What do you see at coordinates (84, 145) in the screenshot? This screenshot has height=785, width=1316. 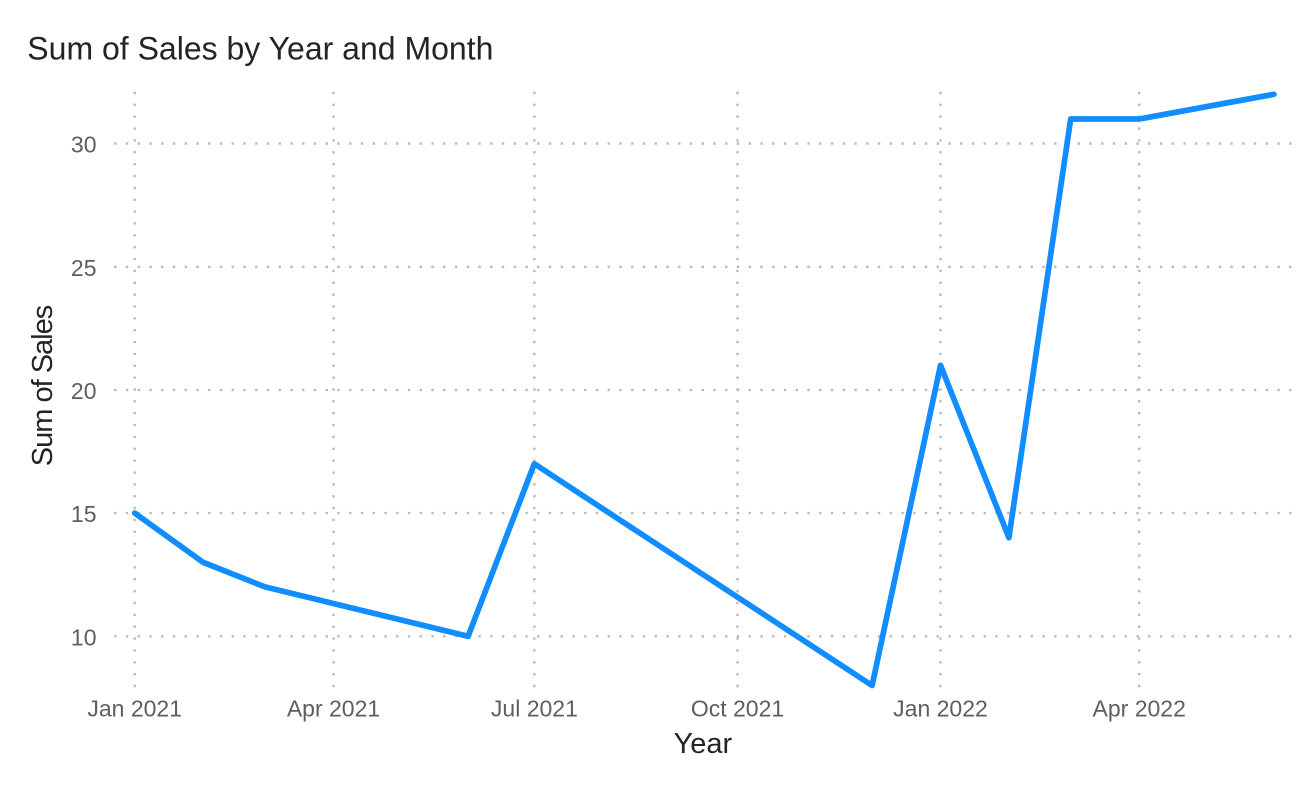 I see `svg-text: 30` at bounding box center [84, 145].